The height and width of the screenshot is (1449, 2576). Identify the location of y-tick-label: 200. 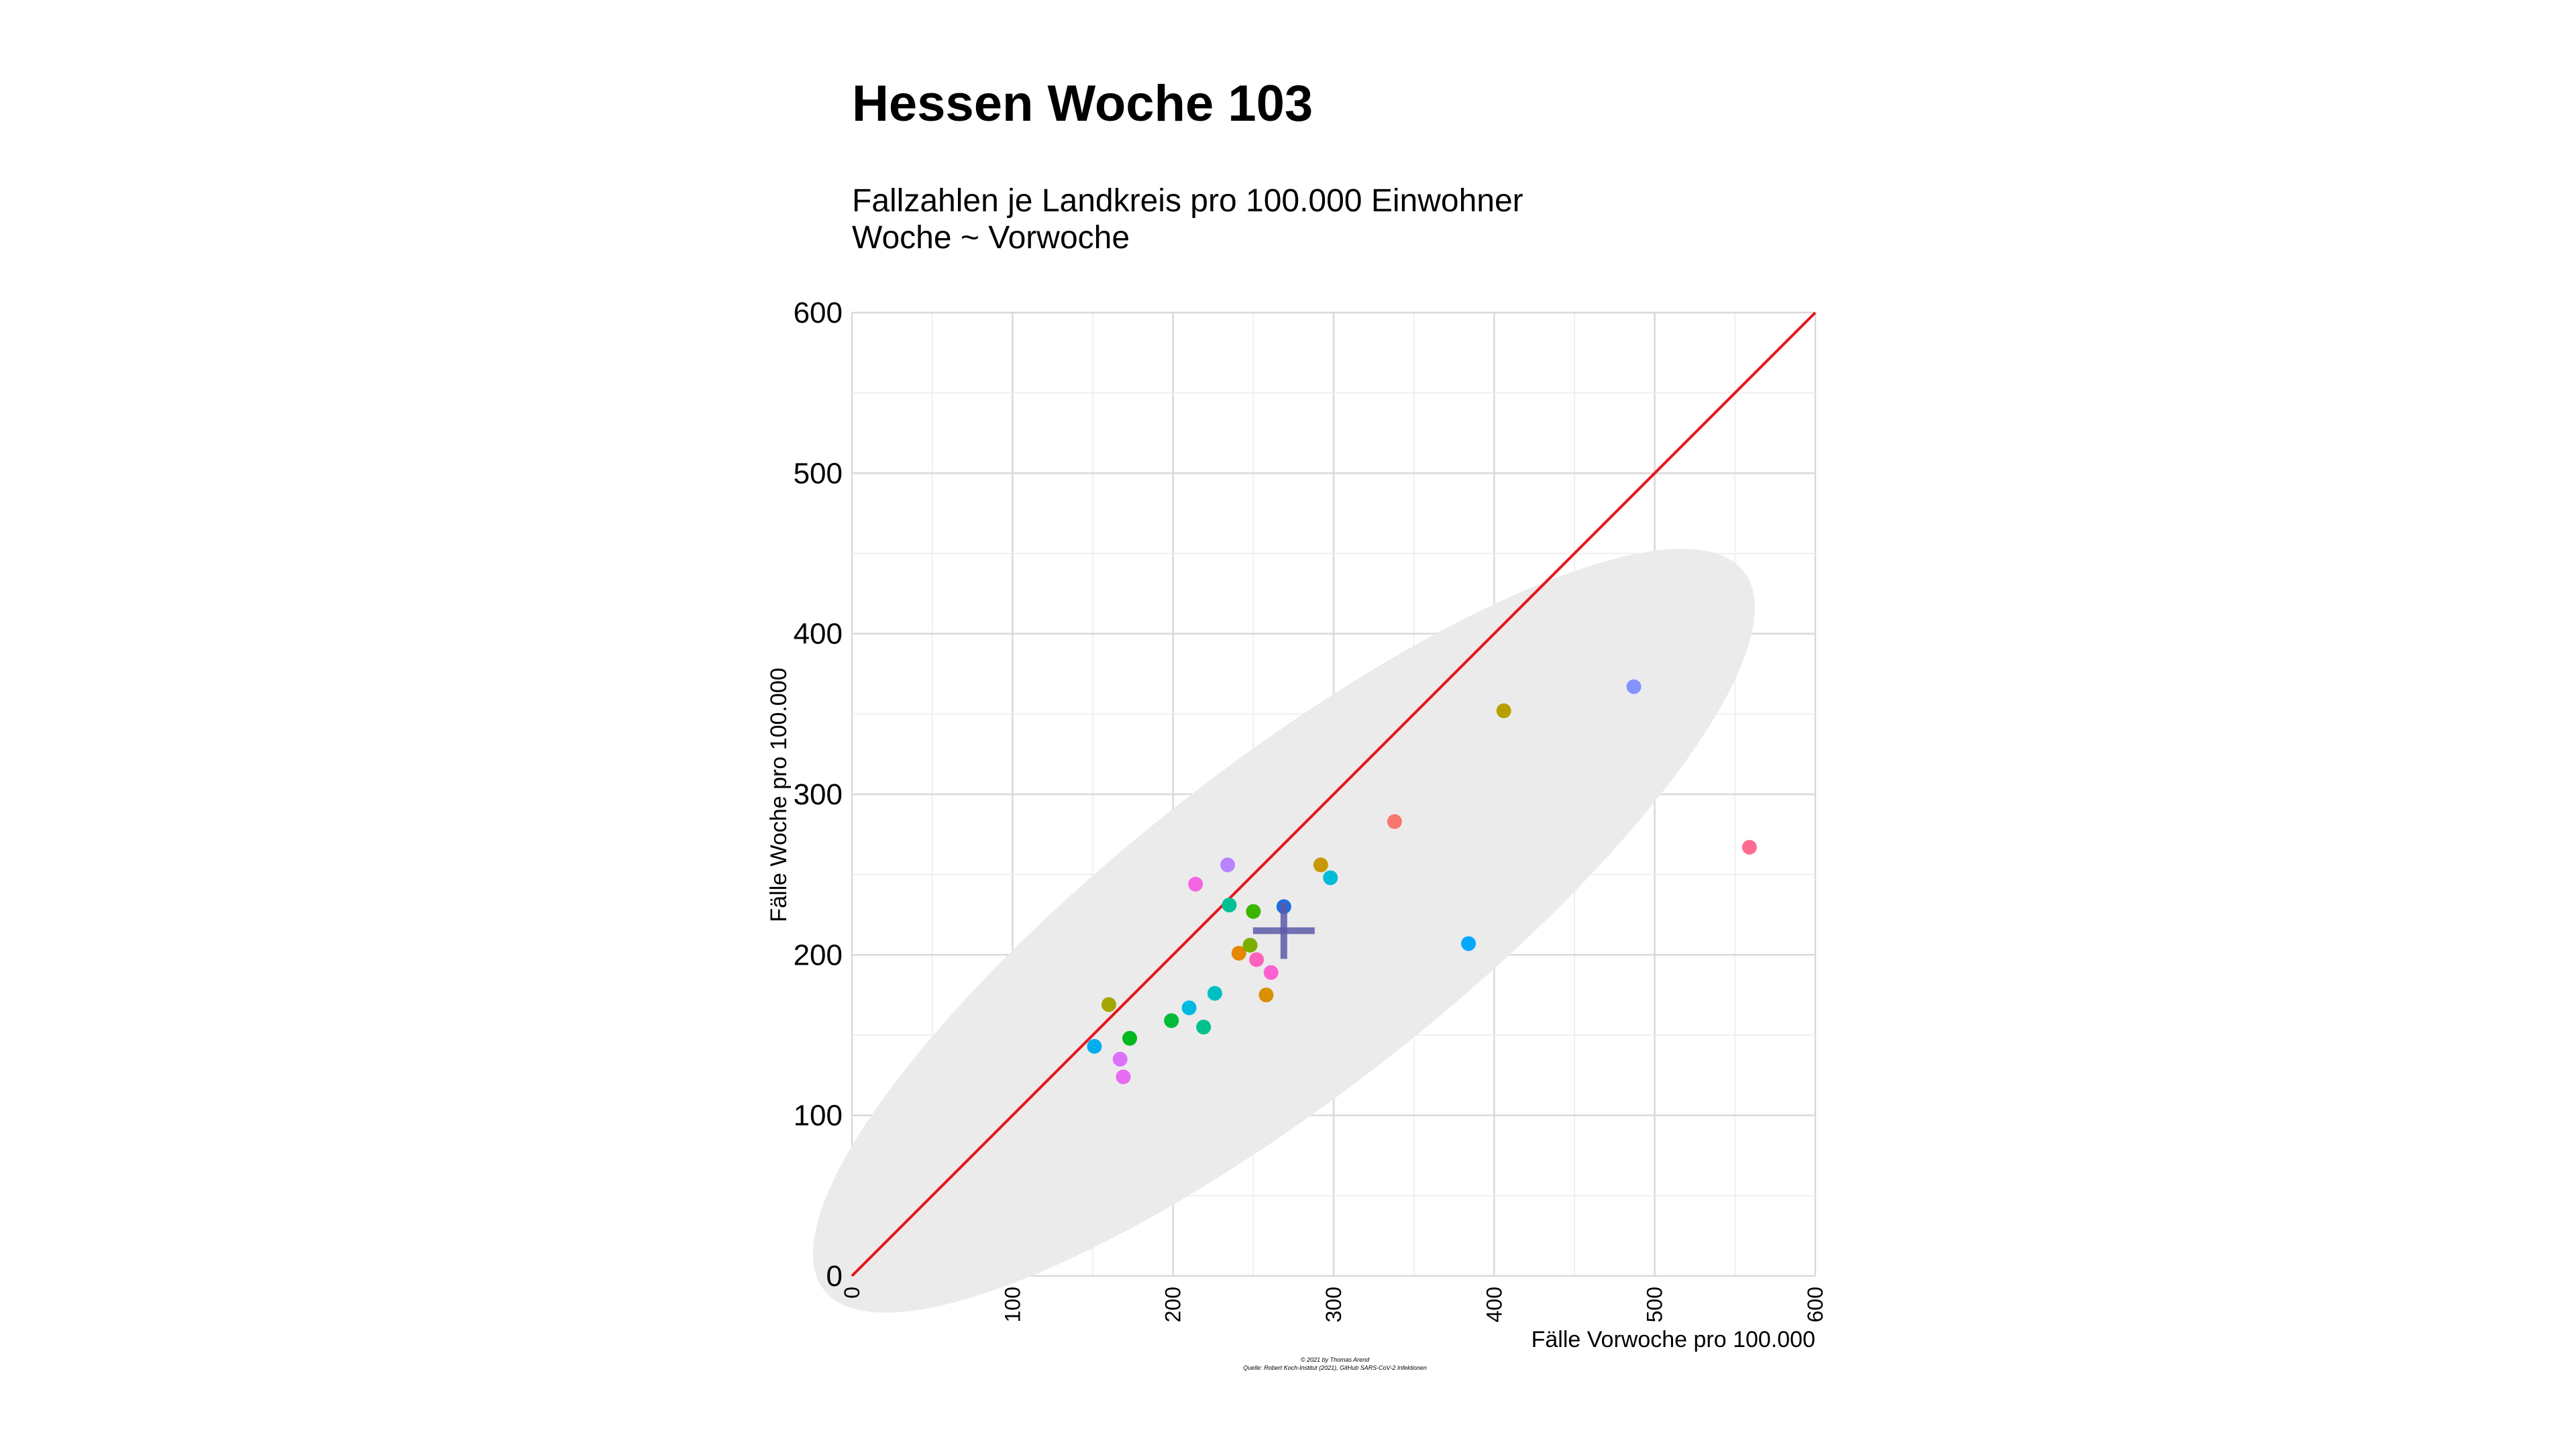
(818, 954).